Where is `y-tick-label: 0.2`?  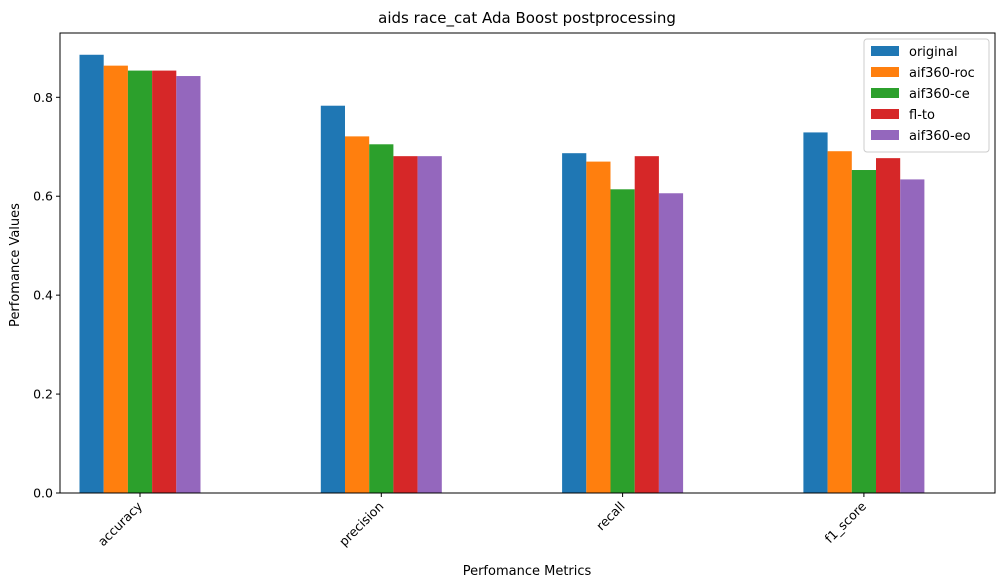
y-tick-label: 0.2 is located at coordinates (43, 394).